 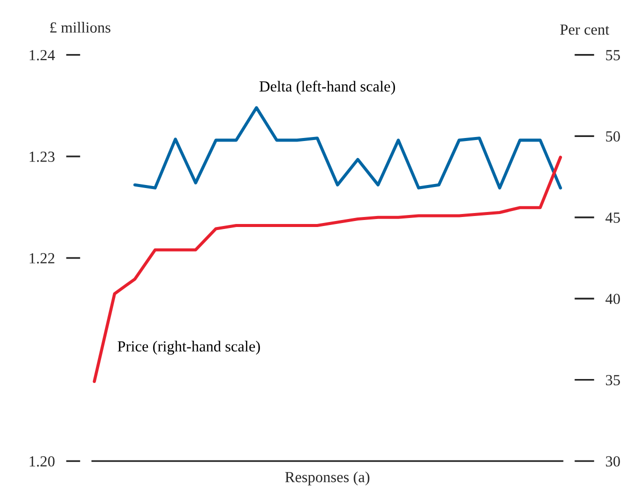 What do you see at coordinates (613, 461) in the screenshot?
I see `y2-tick-label: 30` at bounding box center [613, 461].